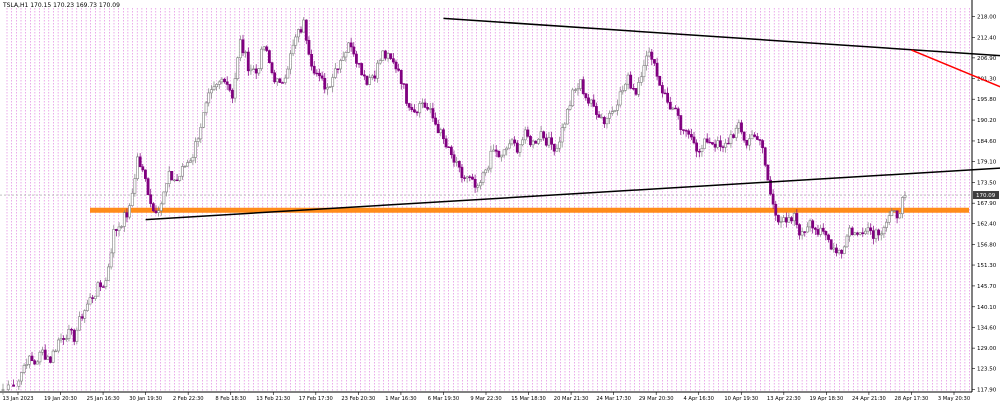 This screenshot has width=1000, height=408. Describe the element at coordinates (698, 399) in the screenshot. I see `x-tick-label: 4 Apr 16:30` at that location.